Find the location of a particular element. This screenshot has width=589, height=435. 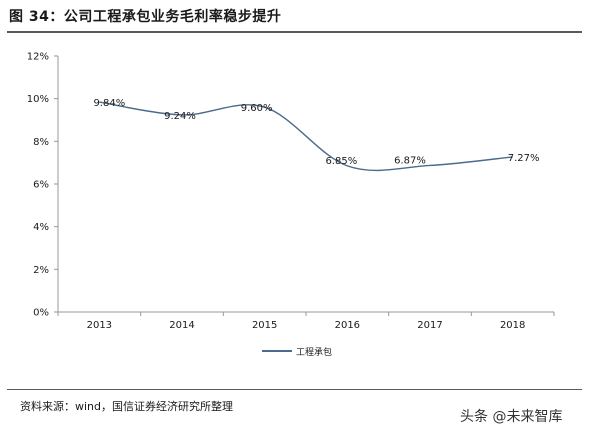

x-tick-label: 2015 is located at coordinates (264, 325).